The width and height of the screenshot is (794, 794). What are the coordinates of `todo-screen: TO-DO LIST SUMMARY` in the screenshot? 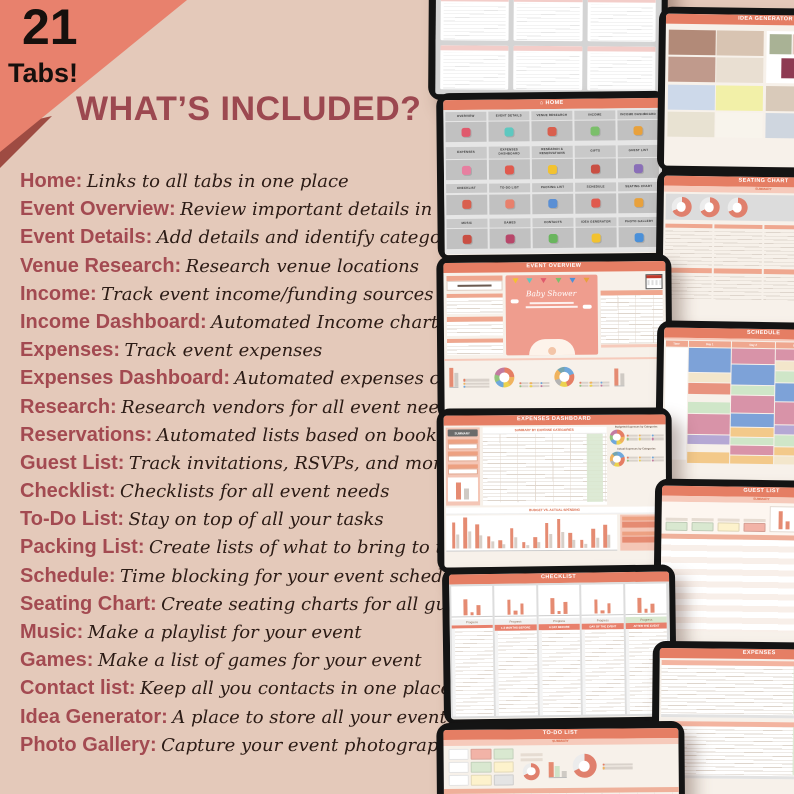 It's located at (561, 760).